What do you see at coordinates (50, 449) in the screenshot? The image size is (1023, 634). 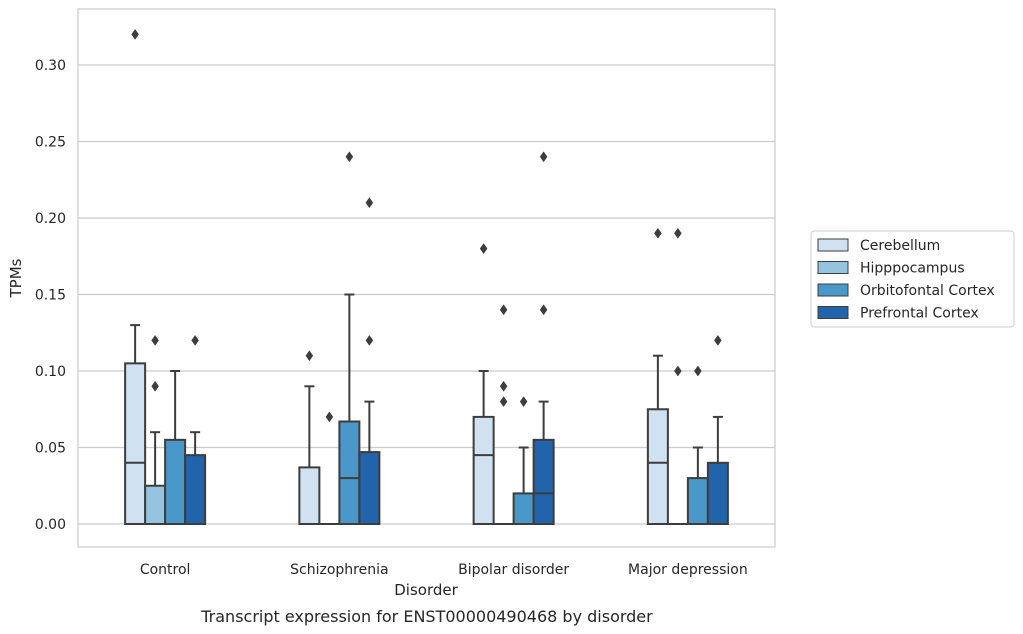 I see `y-tick-label: 0.05` at bounding box center [50, 449].